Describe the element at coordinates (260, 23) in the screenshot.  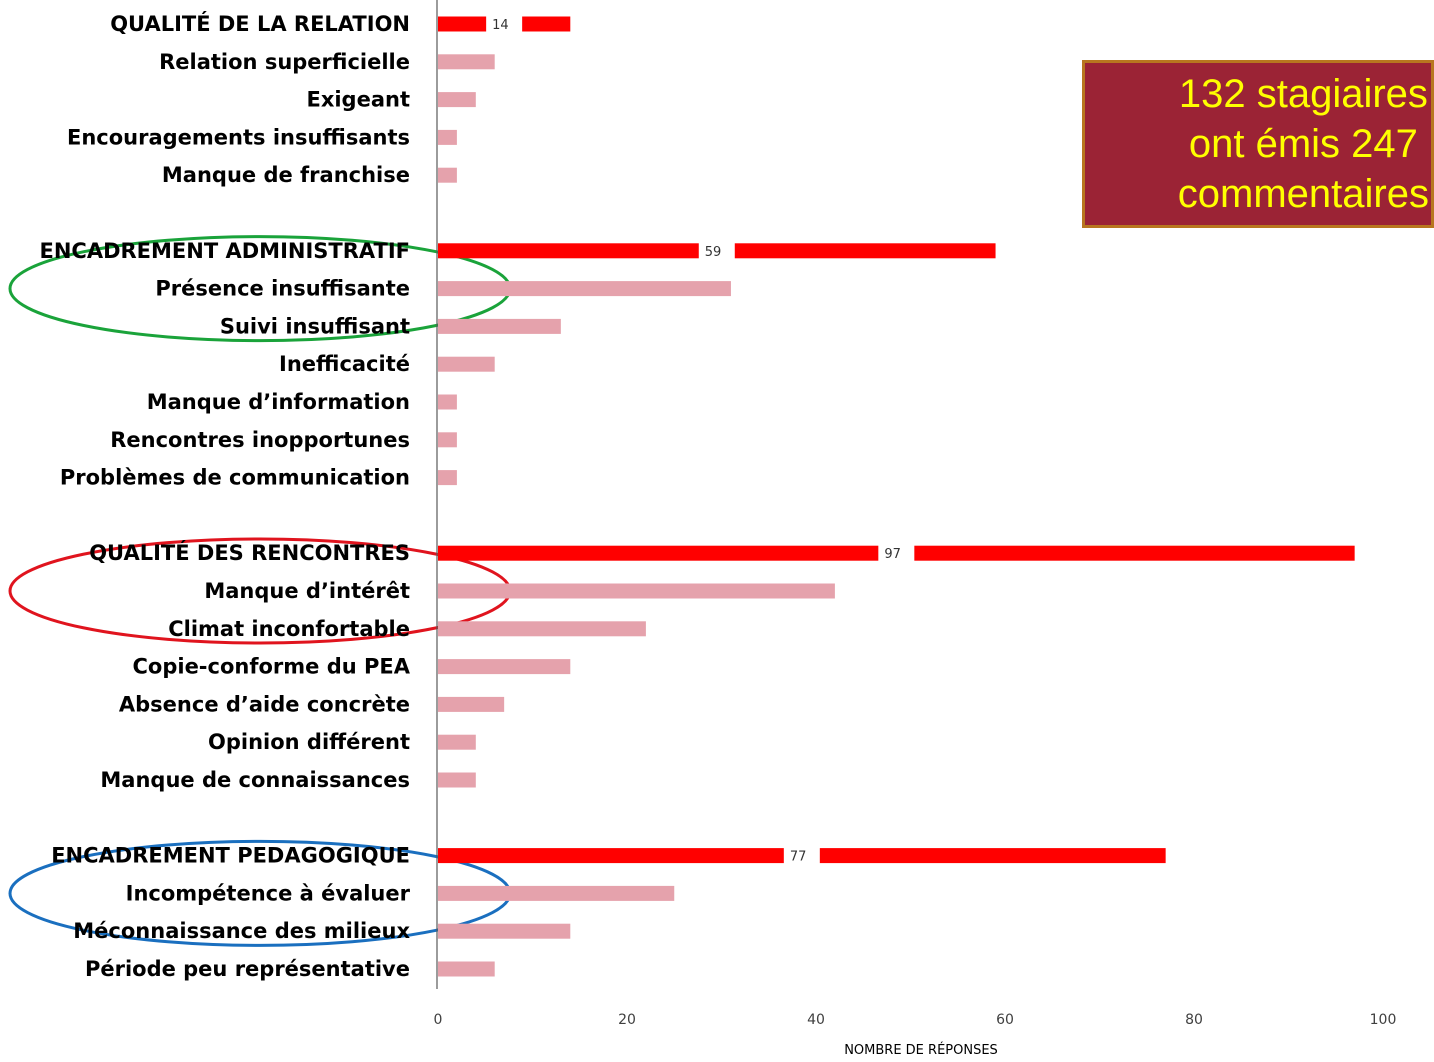
I see `group-label: QUALITÉ DE LA RELATION` at that location.